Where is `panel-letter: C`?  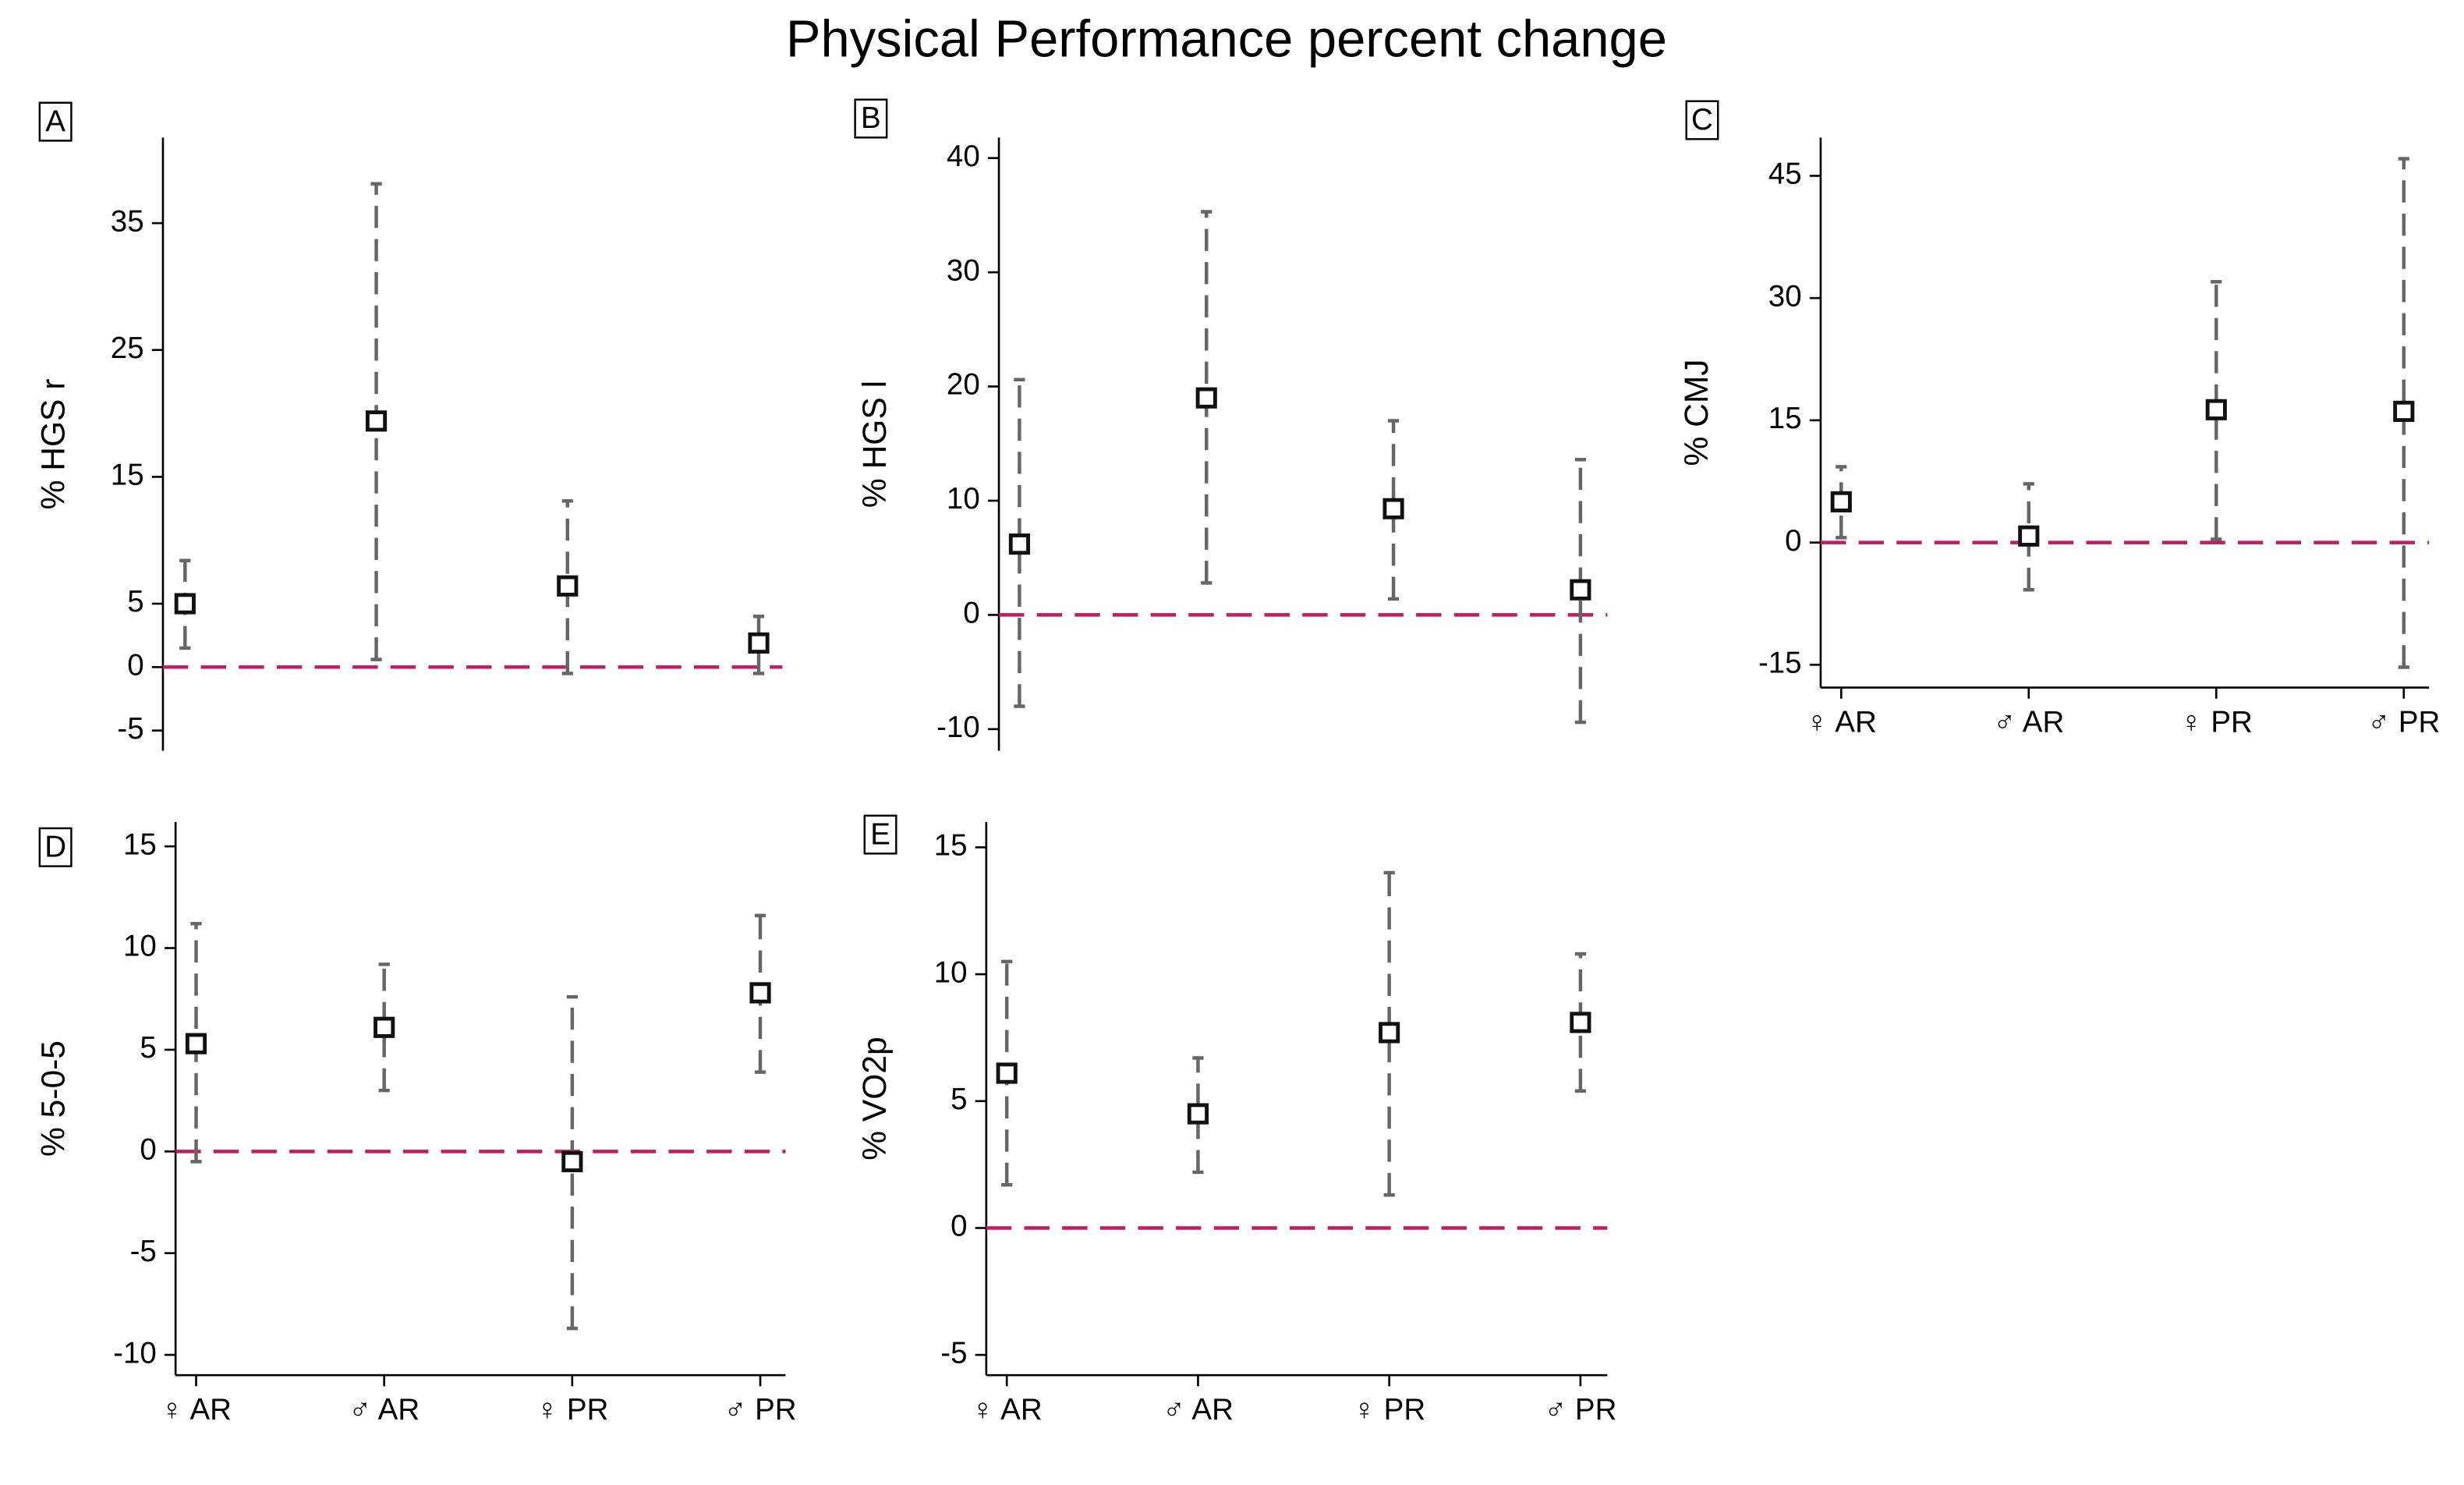 panel-letter: C is located at coordinates (1702, 119).